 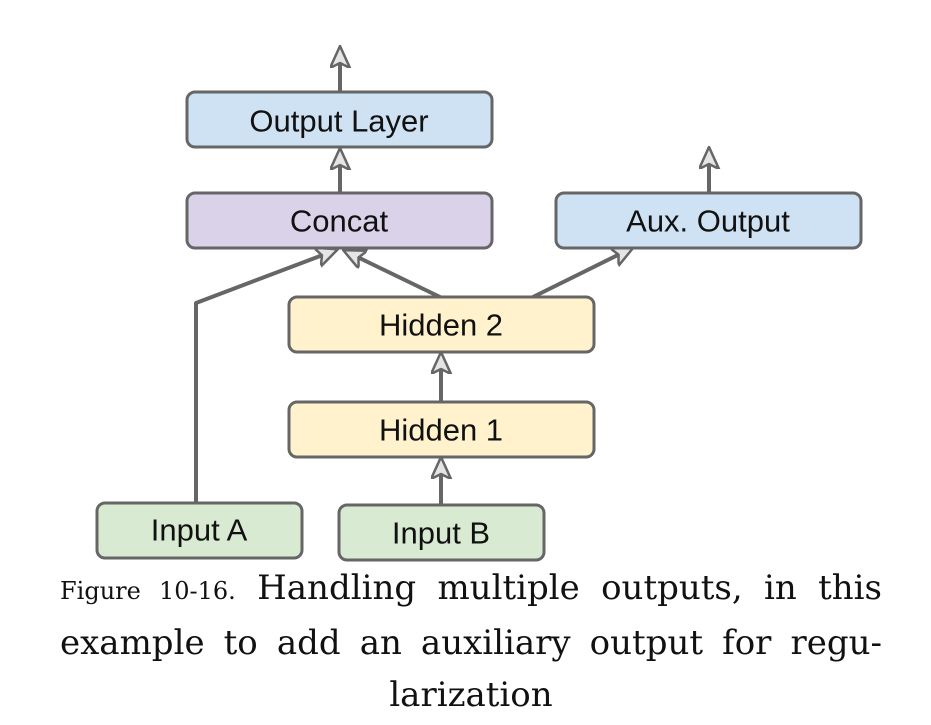 I want to click on node-hidden-1-box, so click(x=441, y=429).